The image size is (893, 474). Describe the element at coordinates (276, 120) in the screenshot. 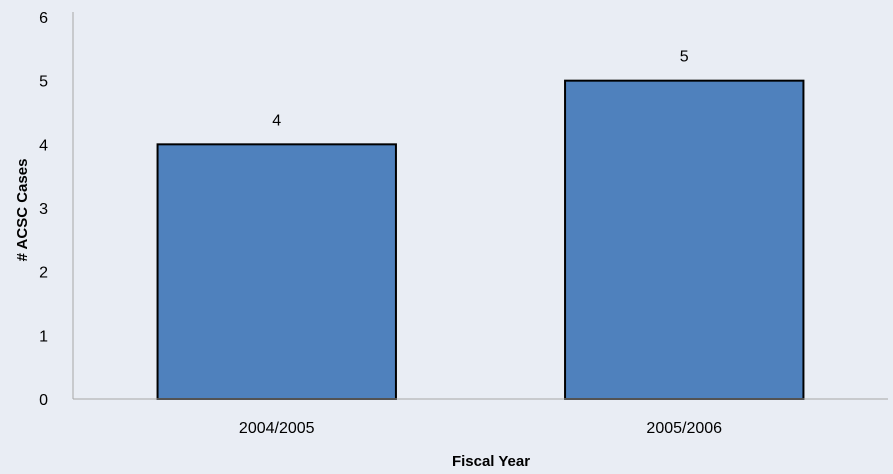

I see `data-label: 4` at that location.